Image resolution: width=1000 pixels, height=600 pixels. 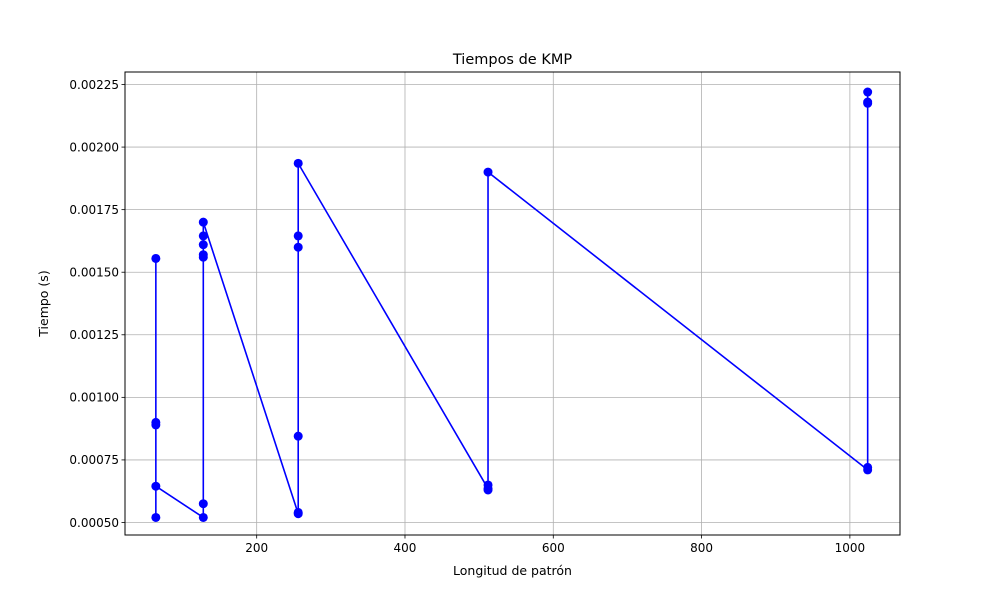 What do you see at coordinates (512, 60) in the screenshot?
I see `chart-title: Tiempos de KMP` at bounding box center [512, 60].